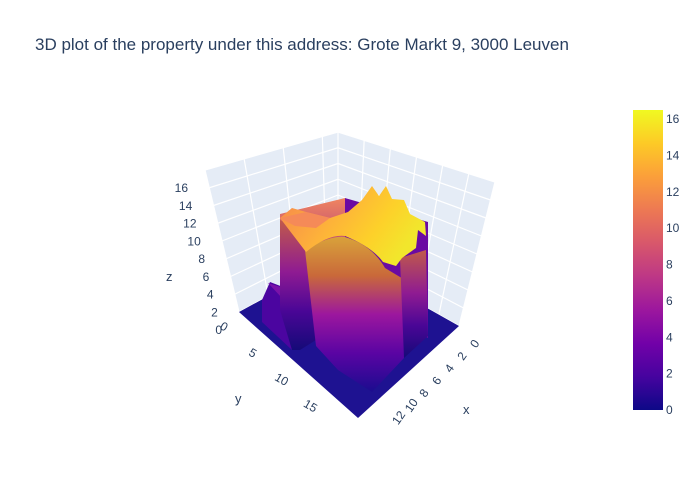  I want to click on z-axis-title: z, so click(169, 276).